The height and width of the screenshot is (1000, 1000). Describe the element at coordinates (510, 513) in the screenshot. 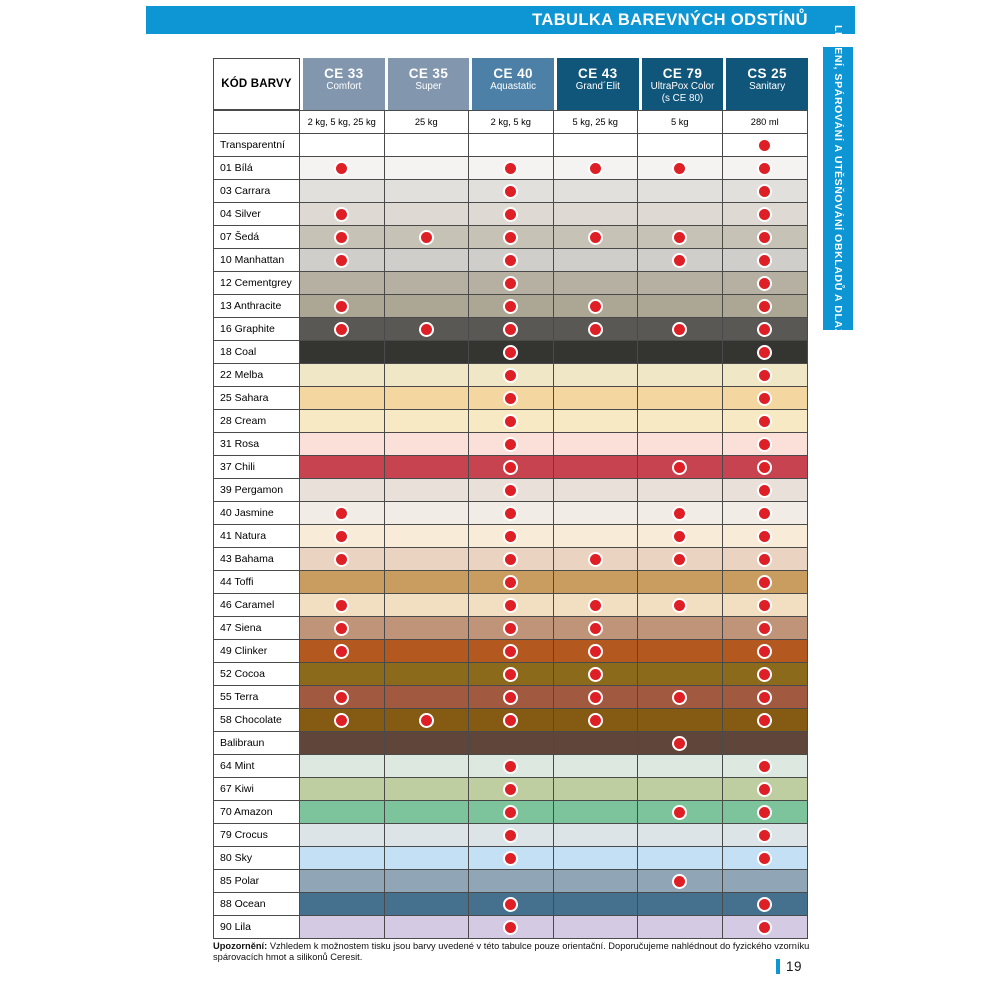

I see `color-row: 40 Jasmine` at that location.